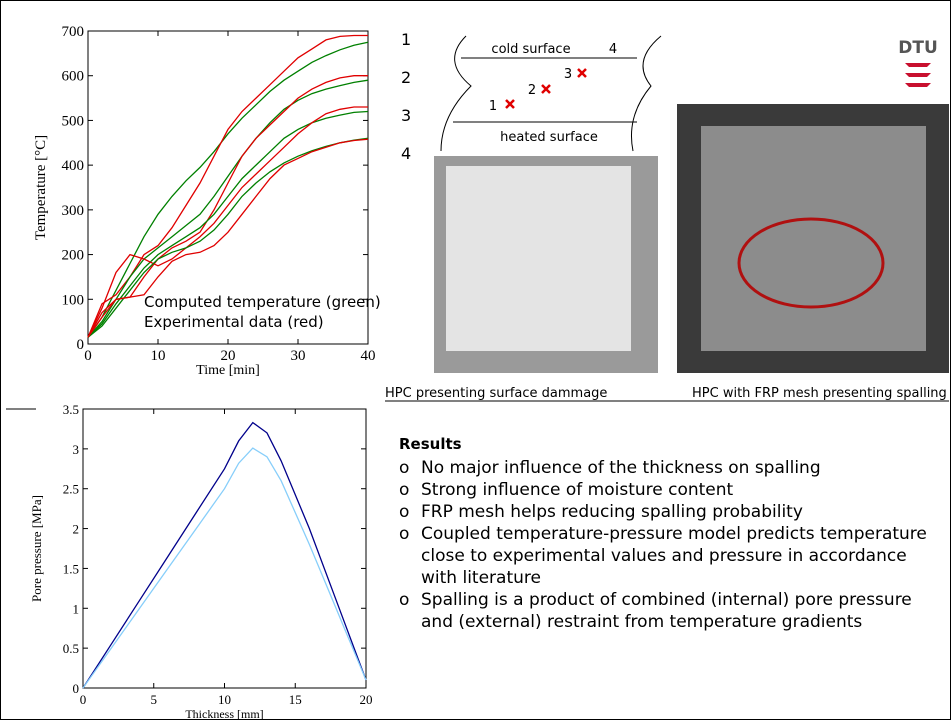  What do you see at coordinates (819, 393) in the screenshot?
I see `caption: HPC with FRP mesh presenting spalling` at bounding box center [819, 393].